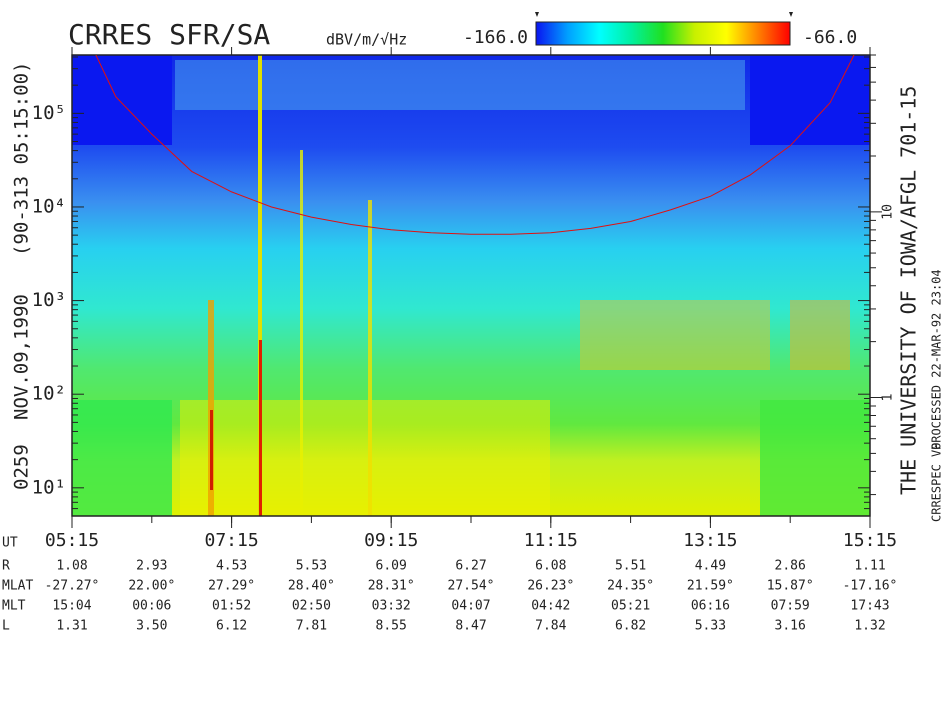 This screenshot has height=720, width=945. Describe the element at coordinates (151, 586) in the screenshot. I see `ephemeris-value: 22.00°` at that location.